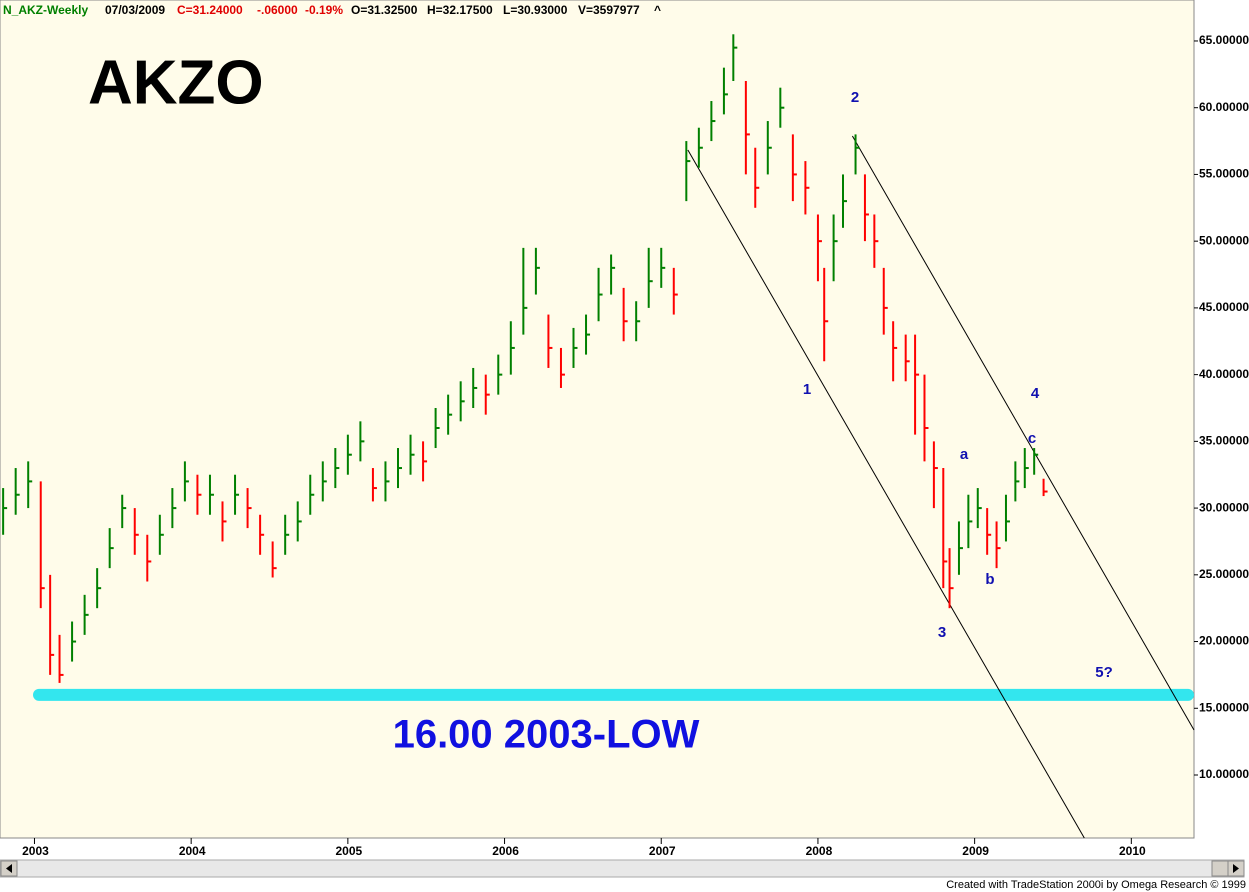 Image resolution: width=1249 pixels, height=892 pixels. Describe the element at coordinates (546, 735) in the screenshot. I see `support-label: 16.00 2003-LOW` at that location.